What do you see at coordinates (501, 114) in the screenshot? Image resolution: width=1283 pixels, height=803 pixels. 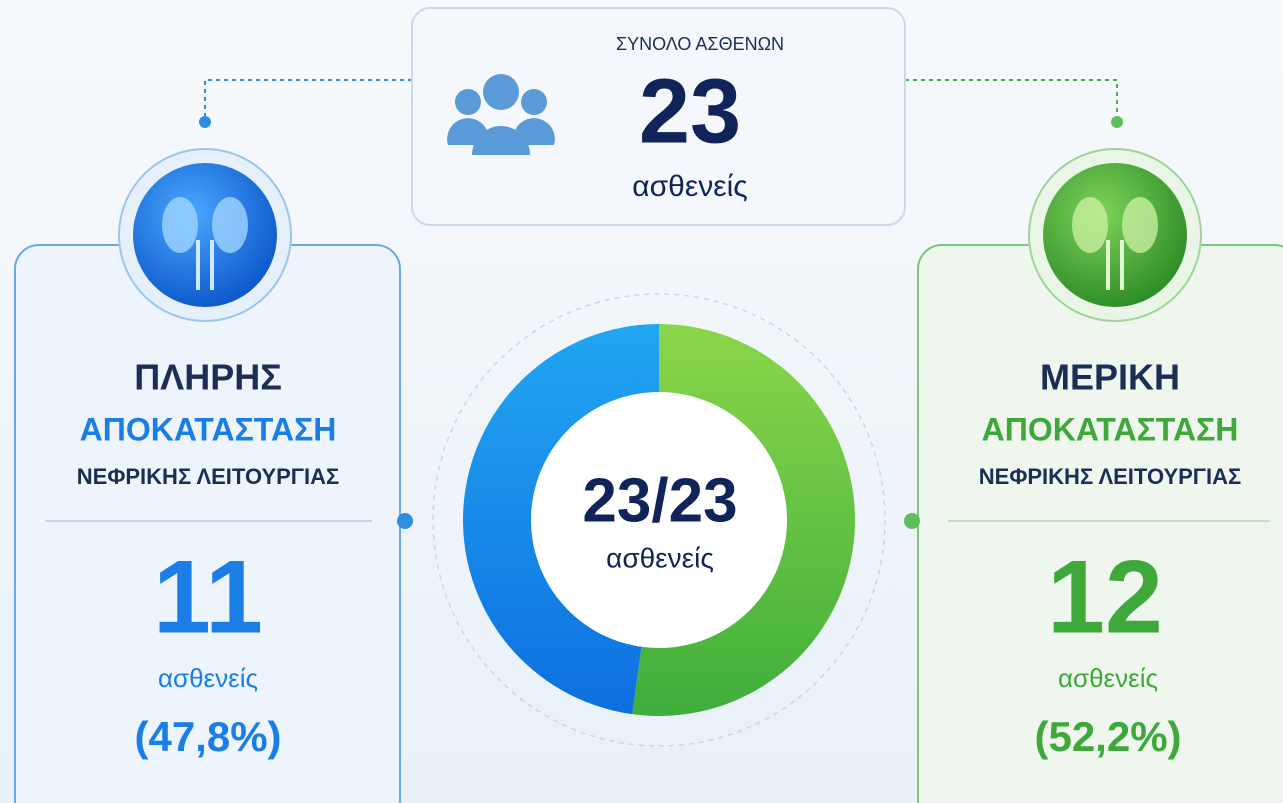 I see `people-icon` at bounding box center [501, 114].